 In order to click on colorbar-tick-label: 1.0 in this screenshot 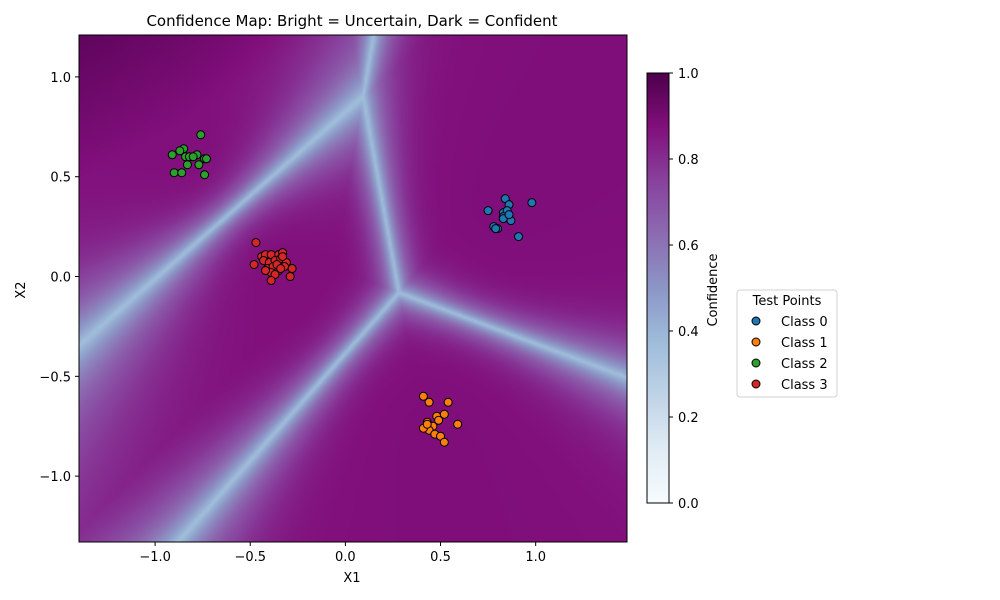, I will do `click(688, 74)`.